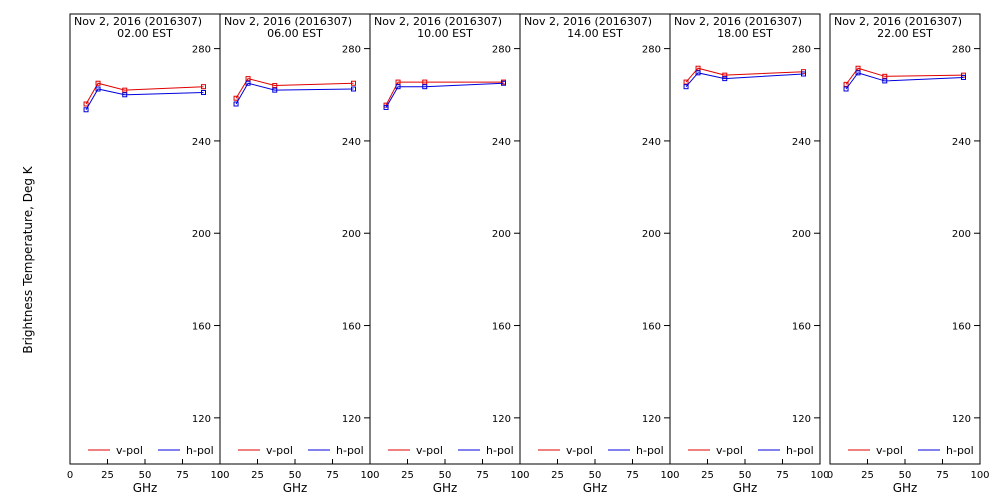  What do you see at coordinates (28, 259) in the screenshot?
I see `y-axis-label: Brightness Temperature, Deg K` at bounding box center [28, 259].